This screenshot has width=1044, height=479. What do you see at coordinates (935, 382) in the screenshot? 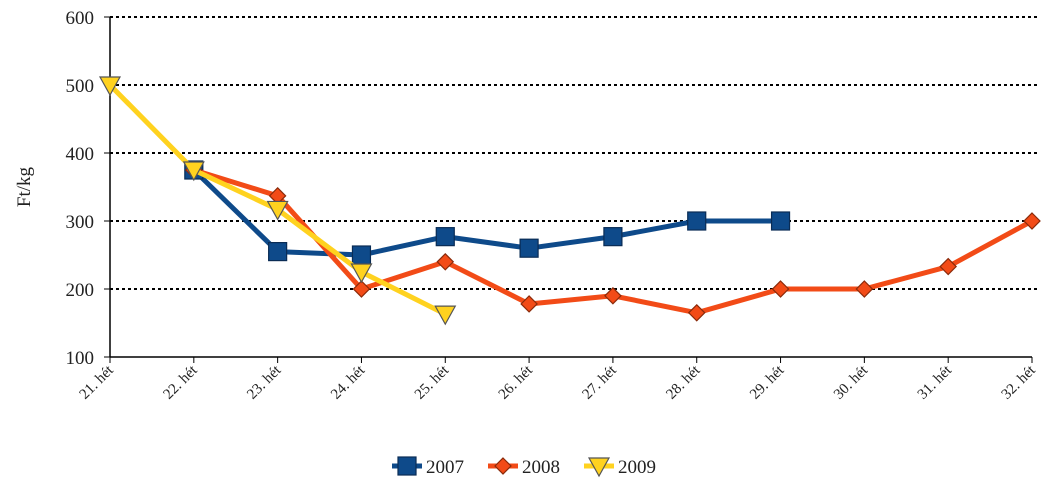
I see `x-tick-label: 31. hét` at bounding box center [935, 382].